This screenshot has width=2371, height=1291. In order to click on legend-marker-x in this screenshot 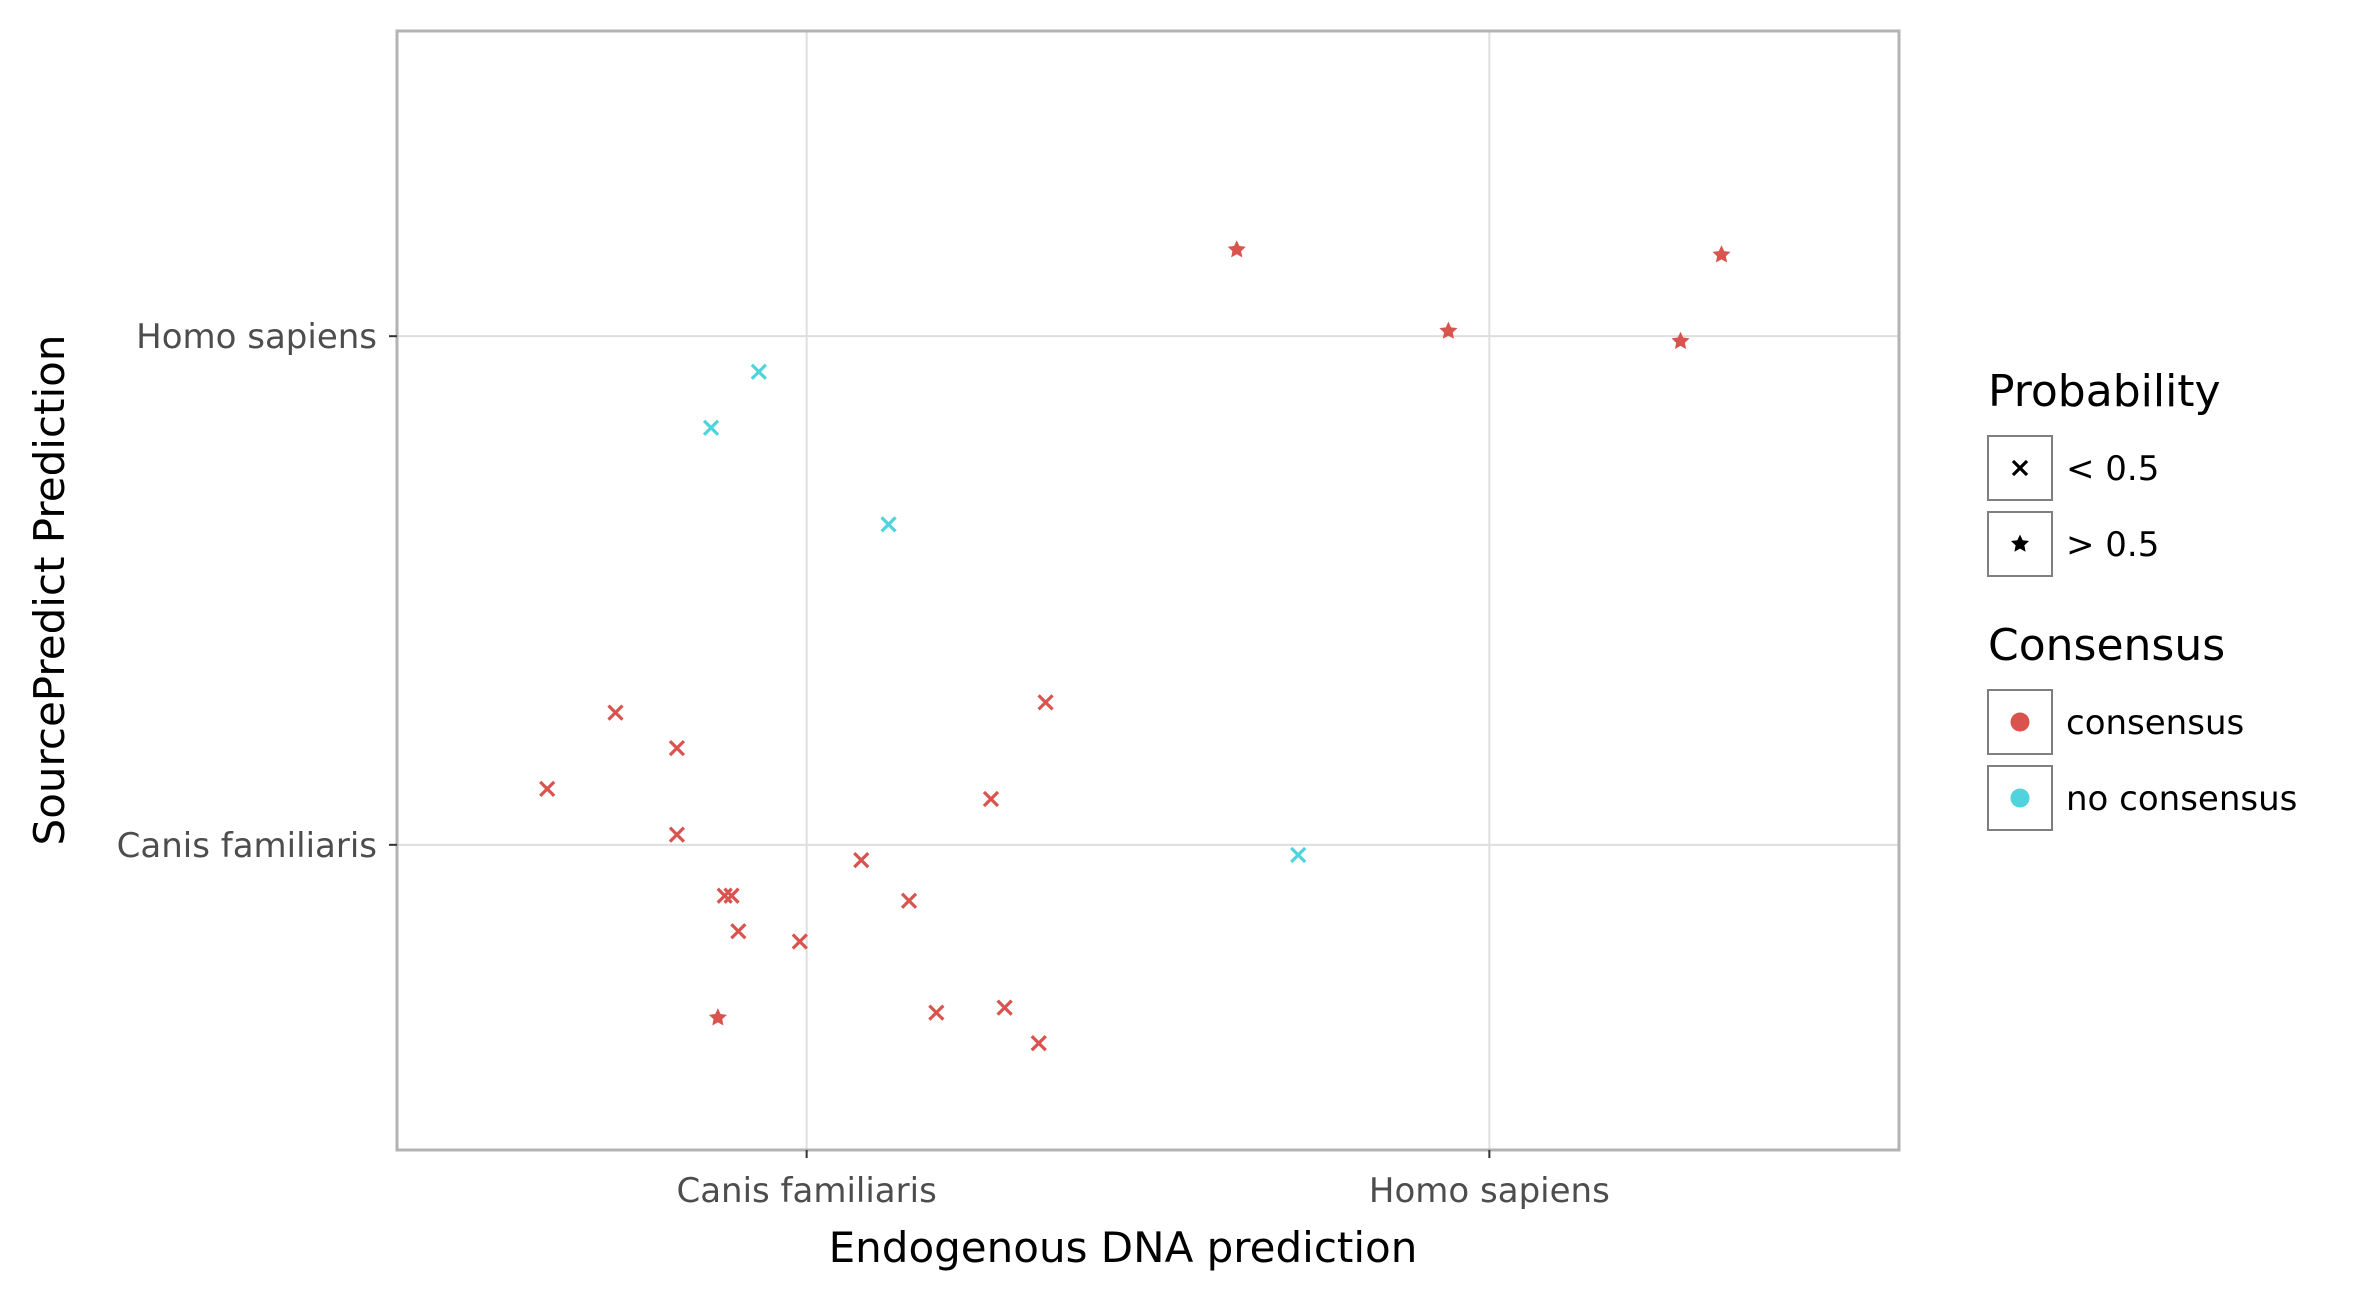, I will do `click(2020, 468)`.